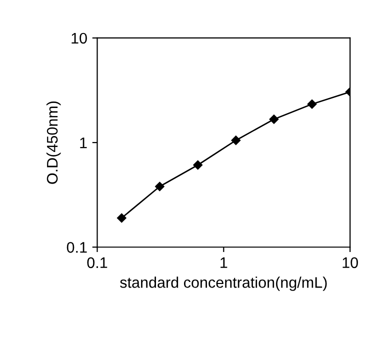 The height and width of the screenshot is (339, 374). Describe the element at coordinates (224, 262) in the screenshot. I see `x-tick-label: 1` at that location.